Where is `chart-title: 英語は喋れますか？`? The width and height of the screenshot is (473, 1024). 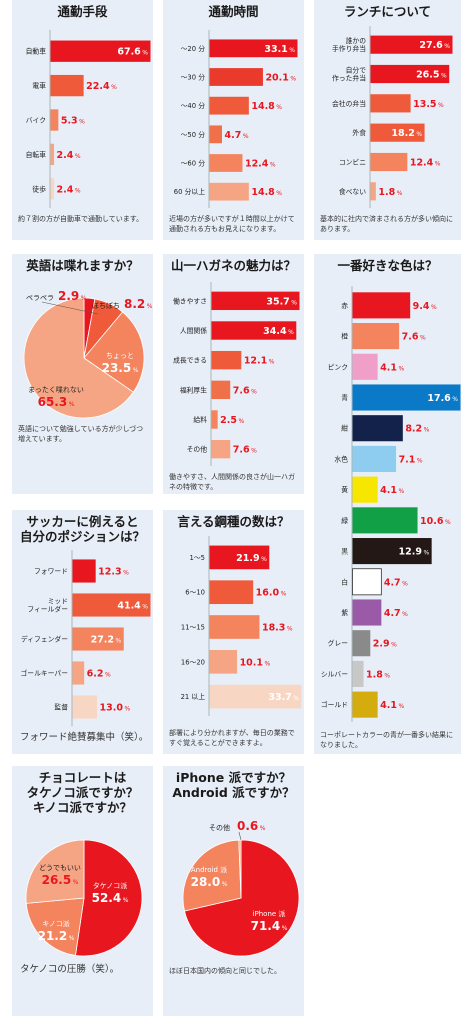 chart-title: 英語は喋れますか？ is located at coordinates (82, 265).